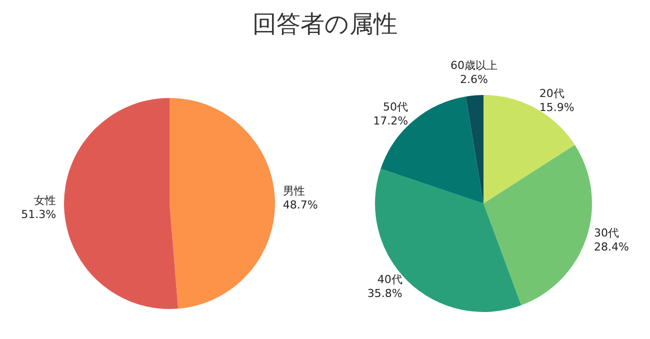 The width and height of the screenshot is (650, 339). I want to click on data-label: 15.9%, so click(556, 107).